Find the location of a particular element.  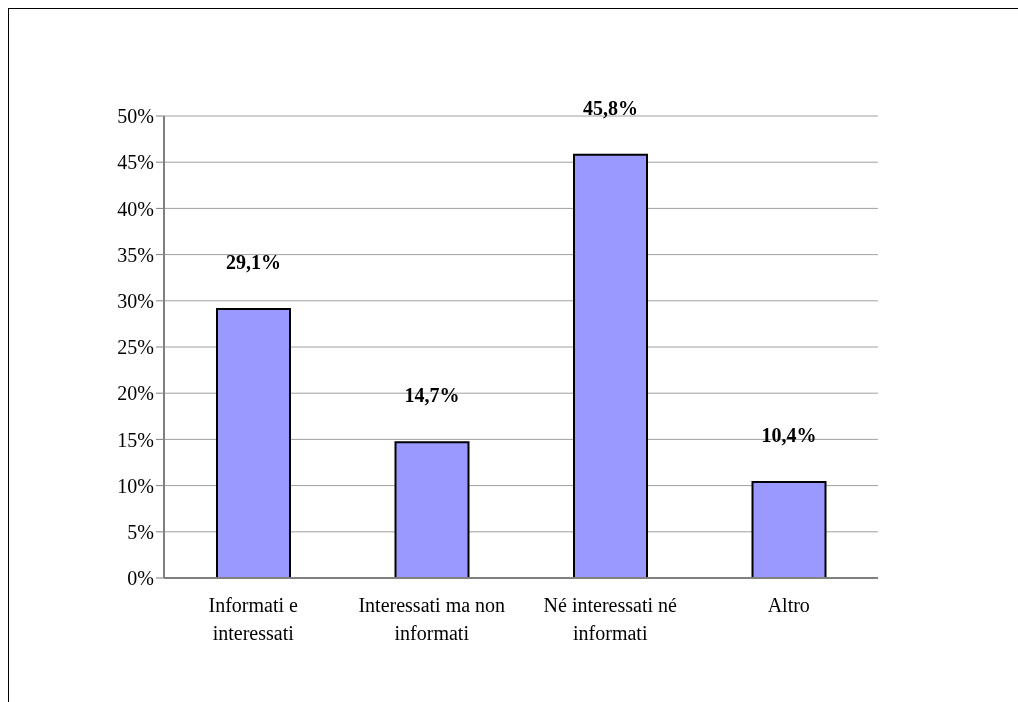

y-tick-label: 20% is located at coordinates (135, 393).